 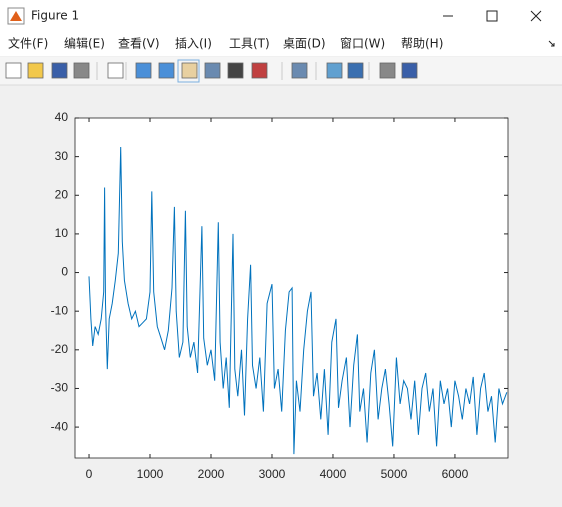 I want to click on toolbar-buttons, so click(x=211, y=71).